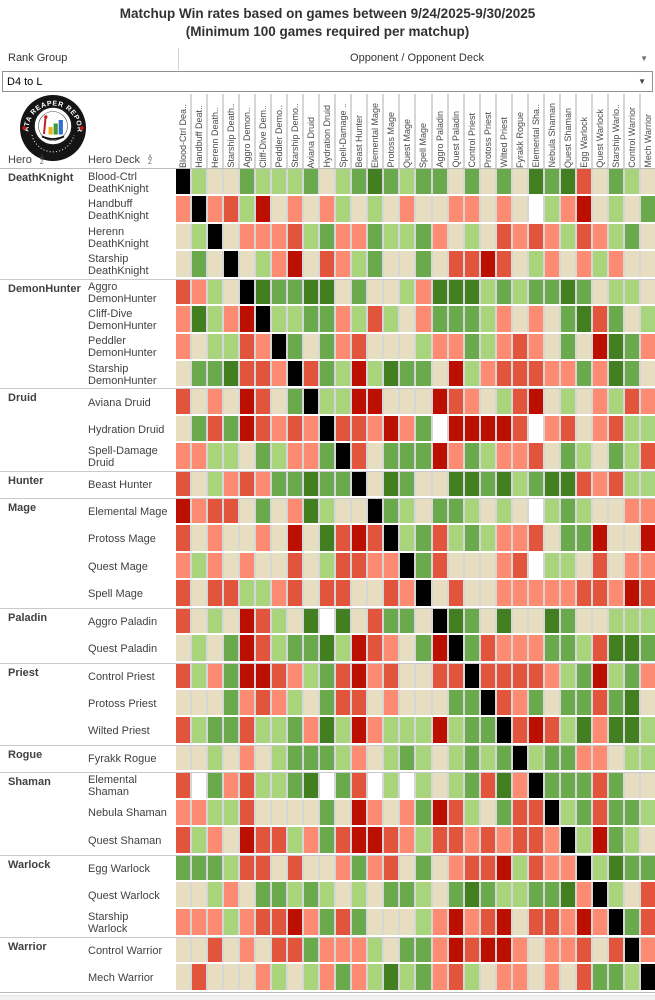 This screenshot has width=655, height=1000. Describe the element at coordinates (122, 703) in the screenshot. I see `deck-row-label: Protoss Priest` at that location.